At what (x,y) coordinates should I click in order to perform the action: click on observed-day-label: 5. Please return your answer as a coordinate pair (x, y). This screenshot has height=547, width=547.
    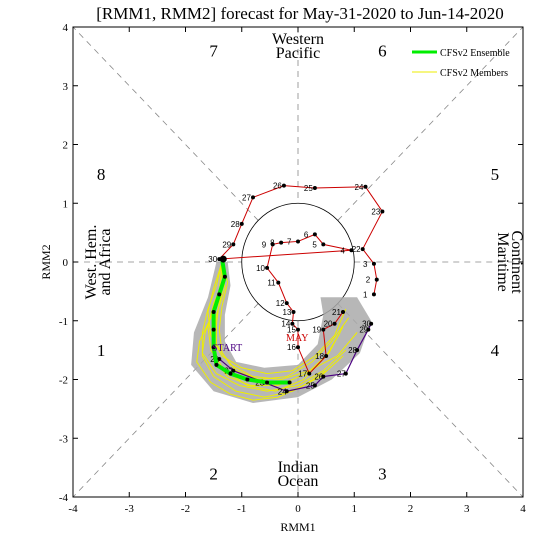
    Looking at the image, I should click on (314, 244).